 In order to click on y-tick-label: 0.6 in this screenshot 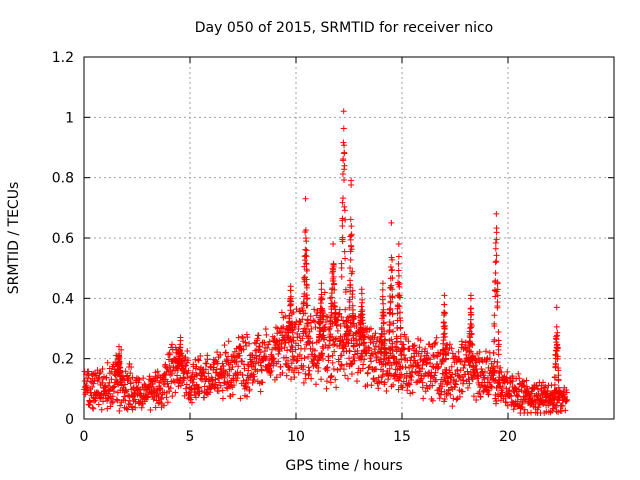, I will do `click(63, 239)`.